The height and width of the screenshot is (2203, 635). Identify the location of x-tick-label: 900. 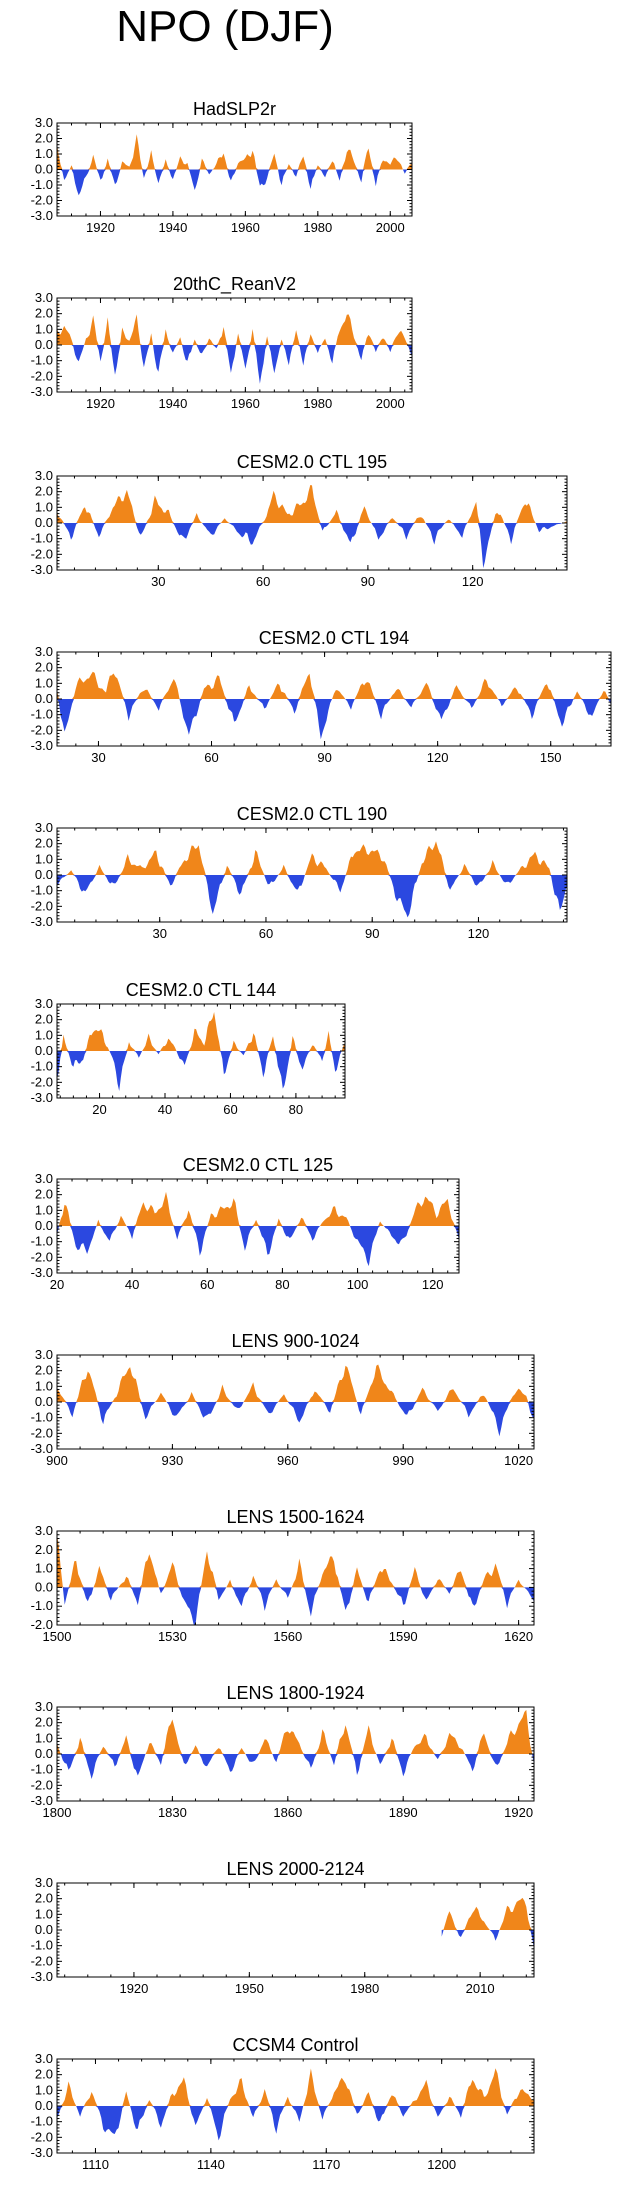
(57, 1460).